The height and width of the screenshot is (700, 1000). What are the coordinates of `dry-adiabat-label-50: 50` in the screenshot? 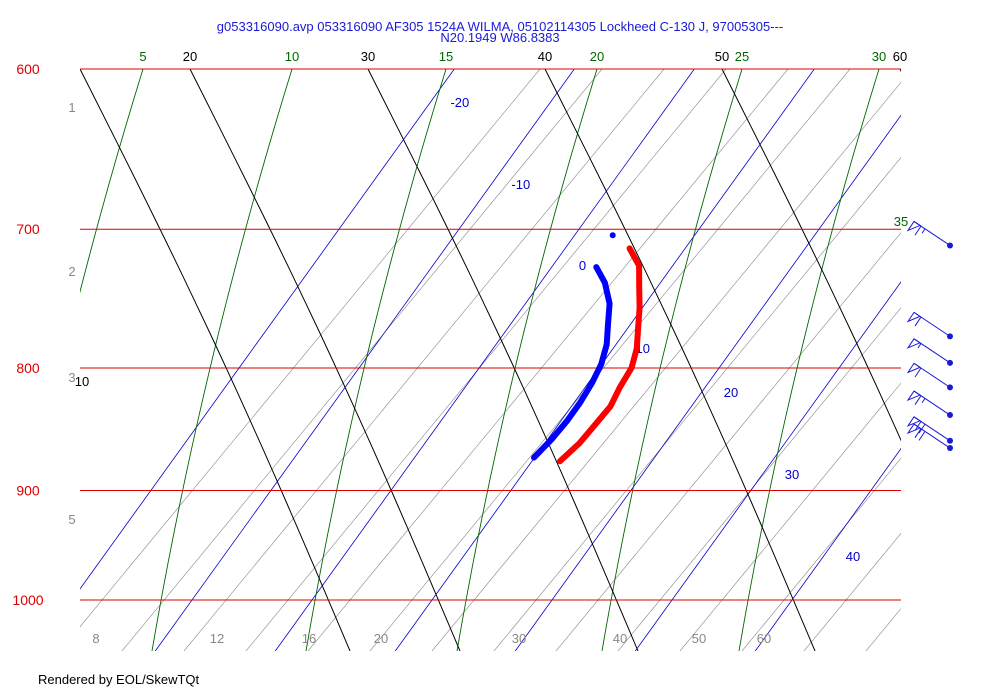 It's located at (722, 56).